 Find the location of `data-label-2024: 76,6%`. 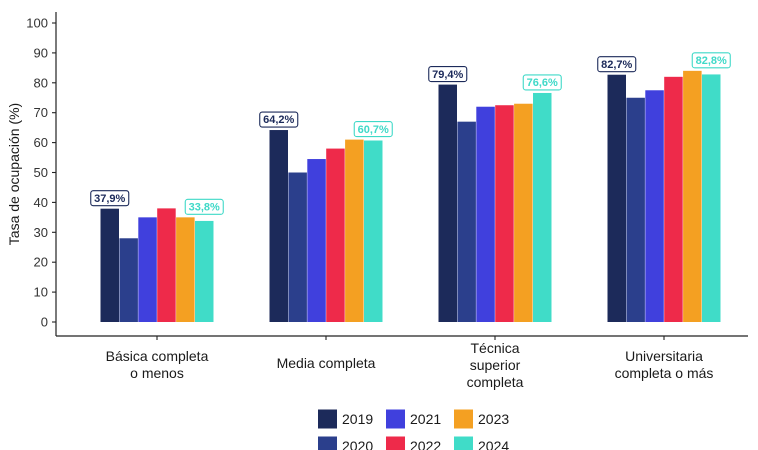

data-label-2024: 76,6% is located at coordinates (542, 82).